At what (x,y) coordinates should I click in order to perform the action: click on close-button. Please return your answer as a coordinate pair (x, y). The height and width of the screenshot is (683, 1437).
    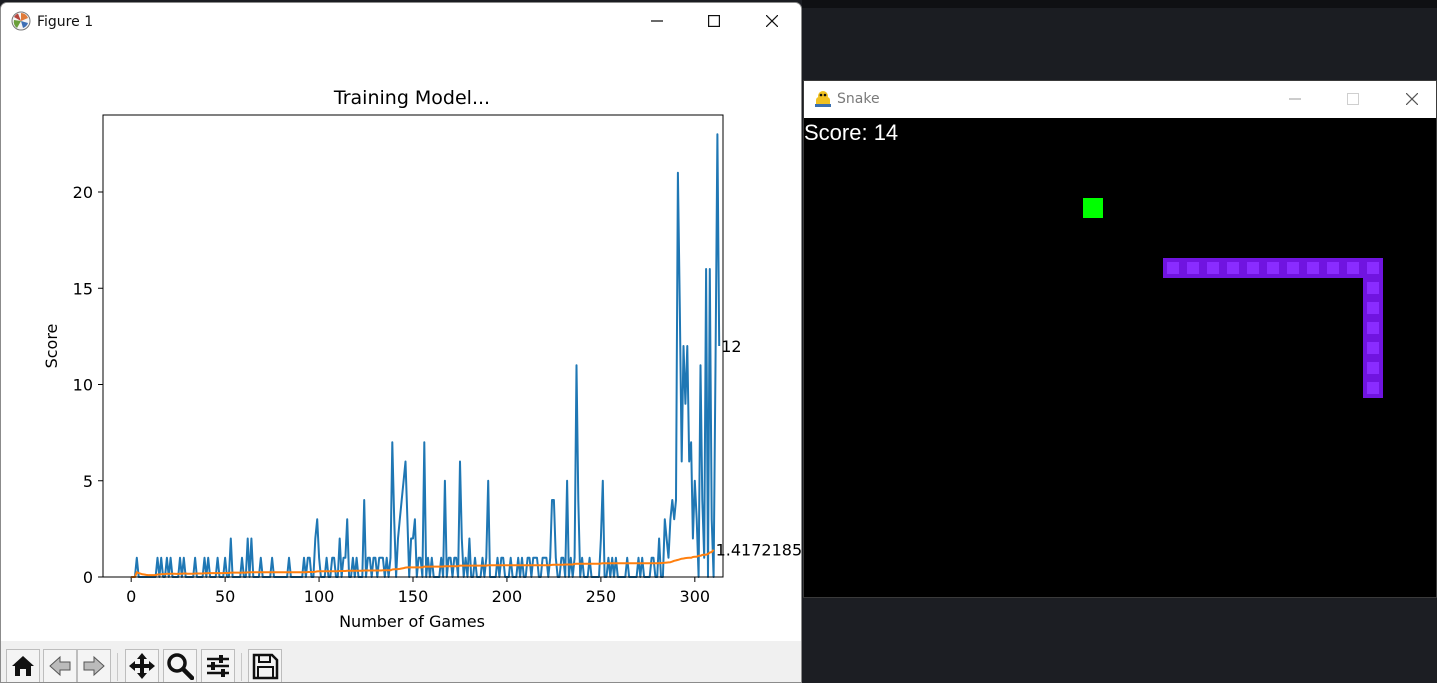
    Looking at the image, I should click on (772, 21).